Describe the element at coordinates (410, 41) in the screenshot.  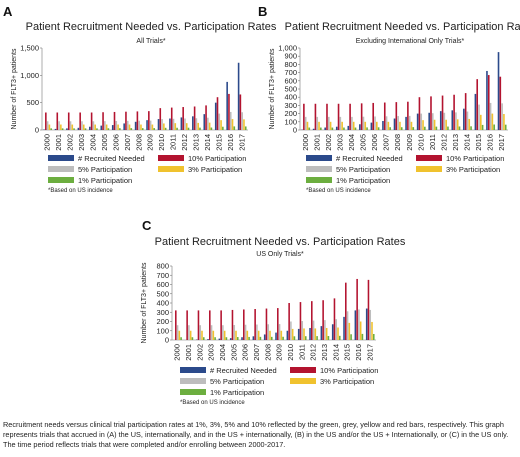
I see `chart-subtitle: Excluding International Only Trials*` at that location.